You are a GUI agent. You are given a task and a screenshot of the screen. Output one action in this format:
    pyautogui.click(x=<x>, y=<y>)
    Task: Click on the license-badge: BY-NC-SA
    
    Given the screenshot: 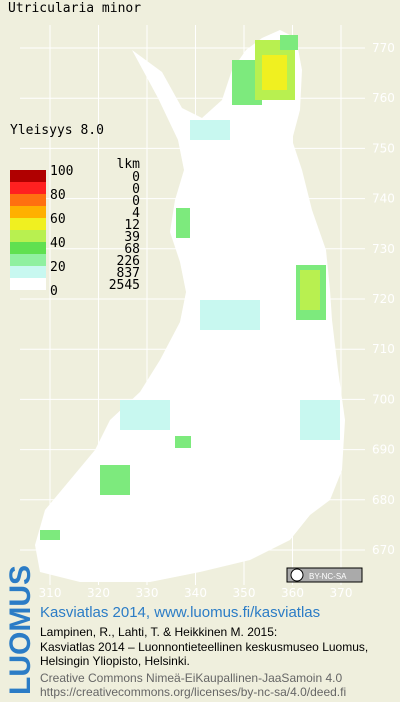 What is the action you would take?
    pyautogui.click(x=324, y=575)
    